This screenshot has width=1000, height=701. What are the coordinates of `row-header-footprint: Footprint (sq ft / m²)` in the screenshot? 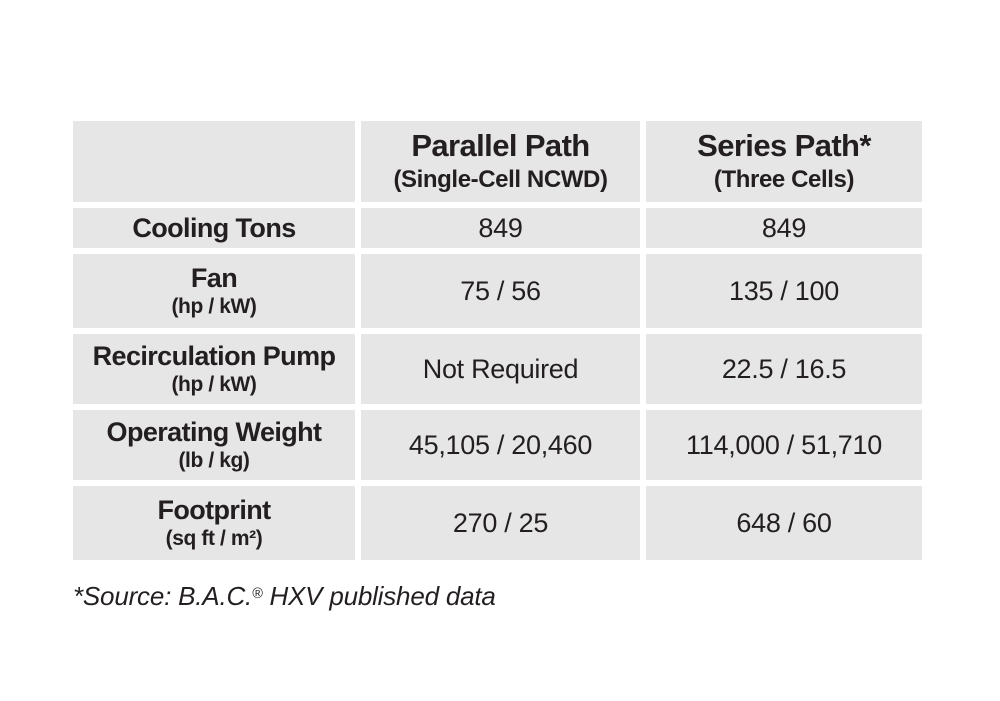 It's located at (214, 523).